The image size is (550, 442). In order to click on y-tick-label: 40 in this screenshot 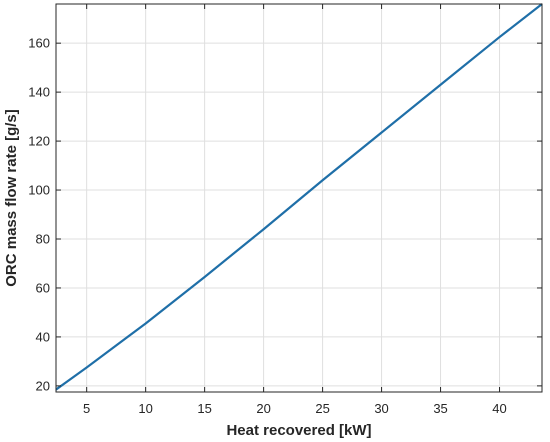, I will do `click(43, 336)`.